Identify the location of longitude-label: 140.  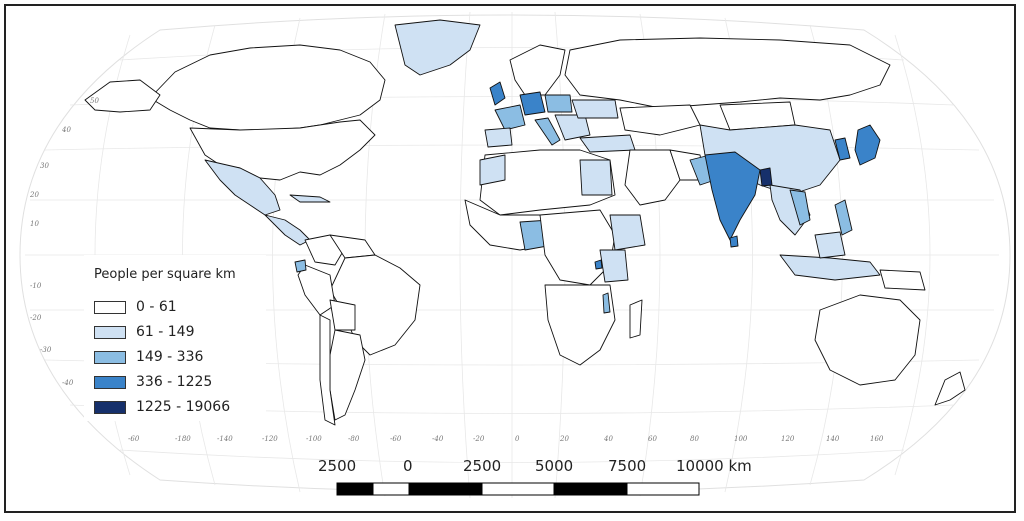
(833, 439).